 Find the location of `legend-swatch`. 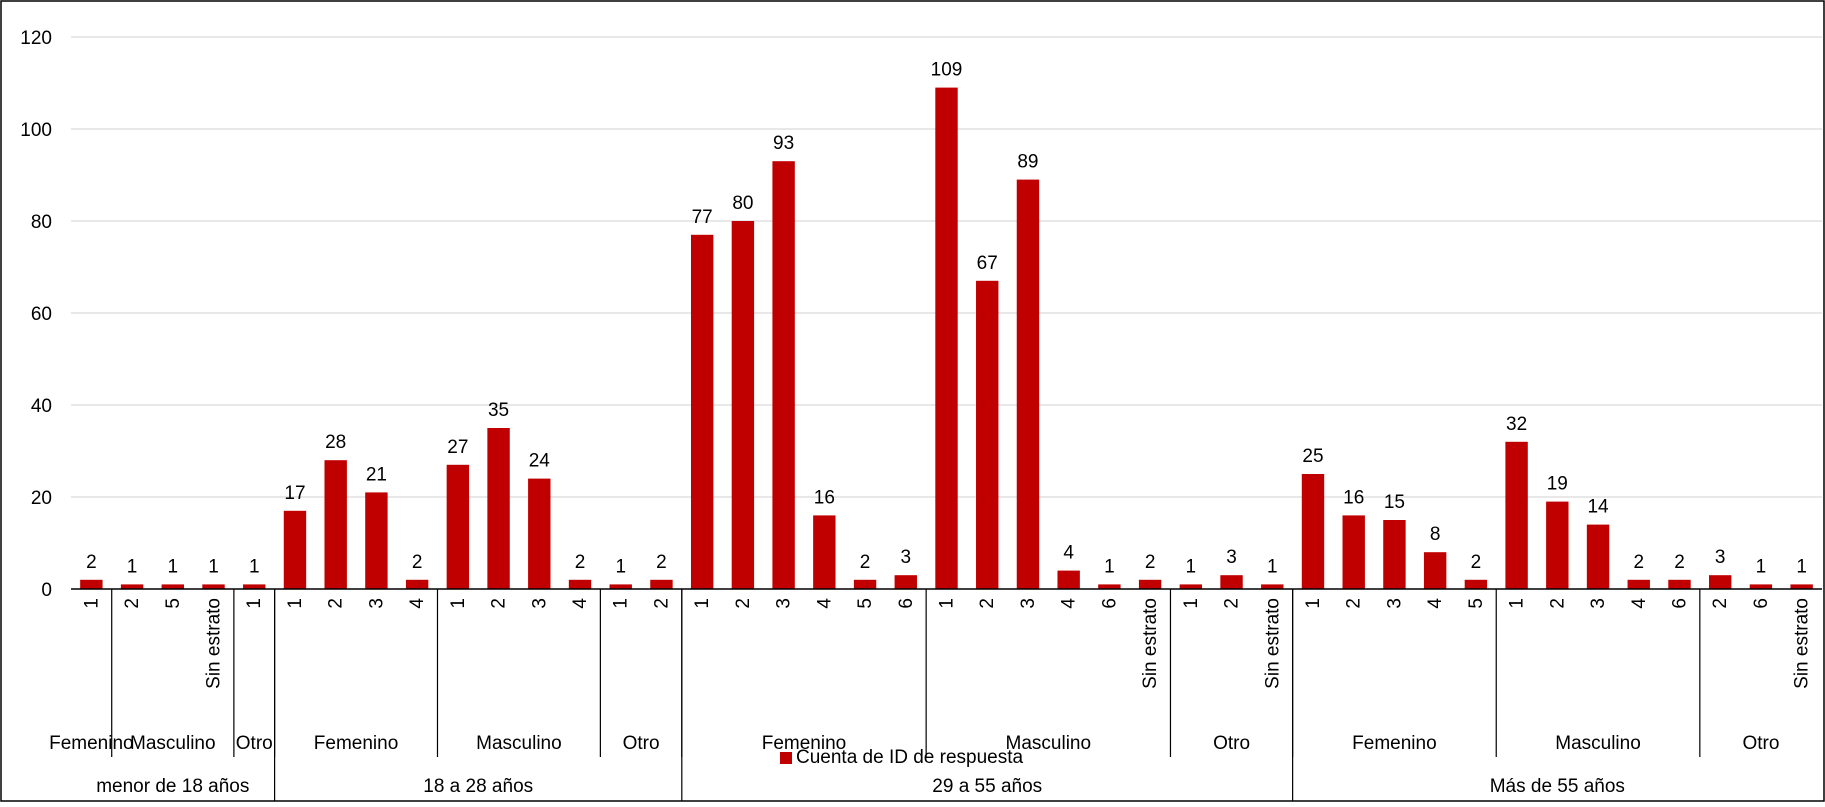

legend-swatch is located at coordinates (786, 758).